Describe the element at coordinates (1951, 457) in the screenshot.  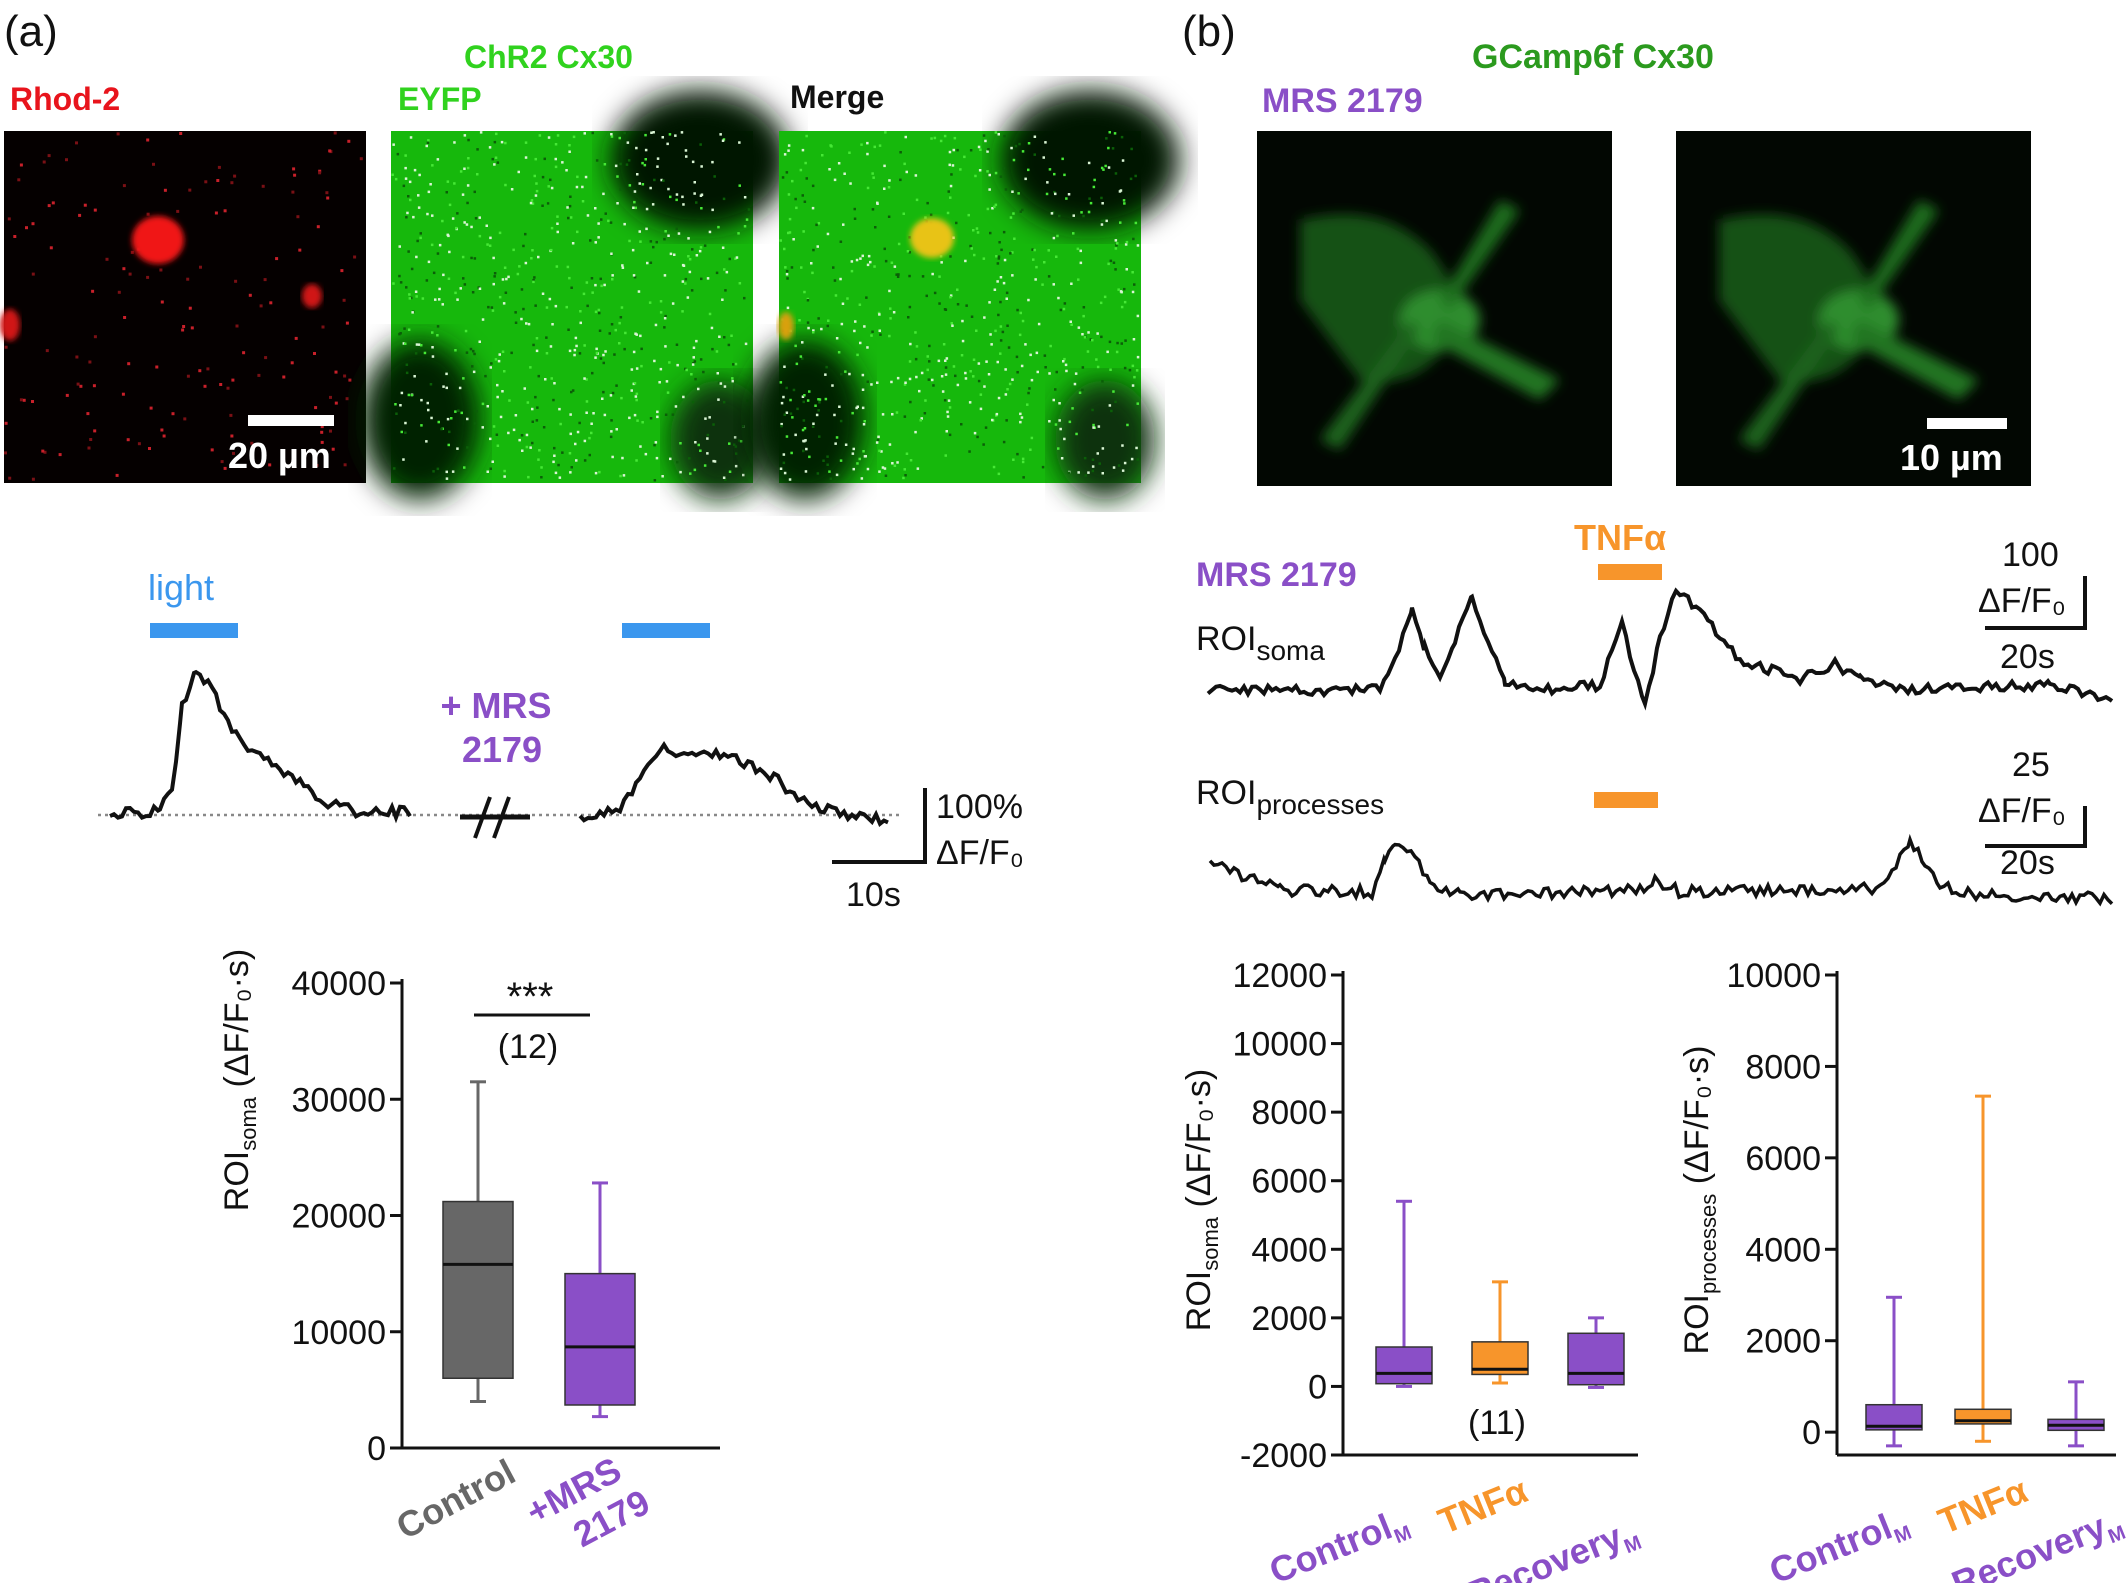
I see `scalebar-10um: 10 µm` at that location.